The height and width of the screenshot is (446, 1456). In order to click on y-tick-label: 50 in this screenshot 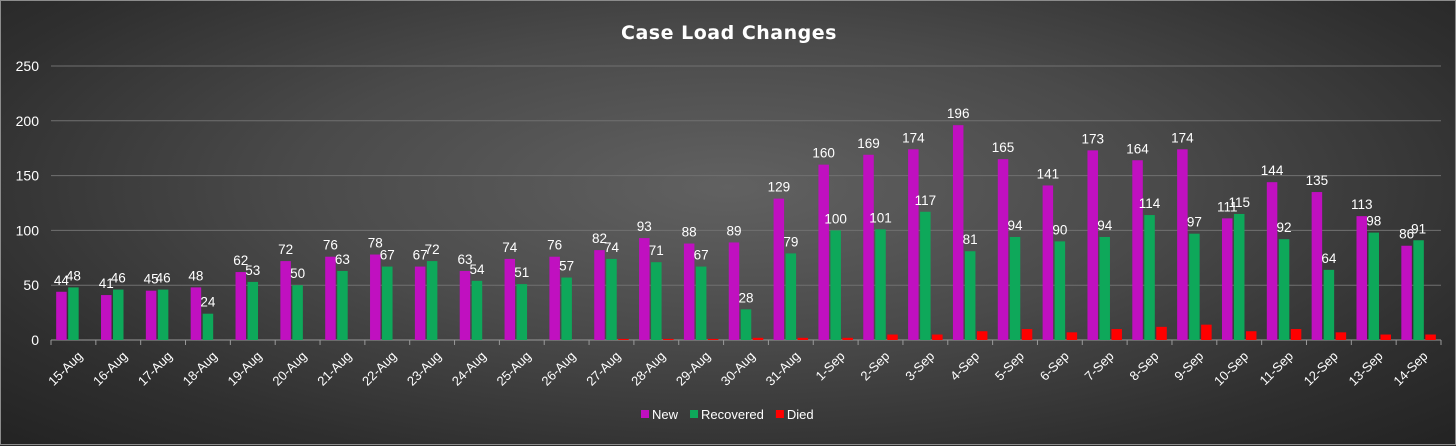, I will do `click(31, 285)`.